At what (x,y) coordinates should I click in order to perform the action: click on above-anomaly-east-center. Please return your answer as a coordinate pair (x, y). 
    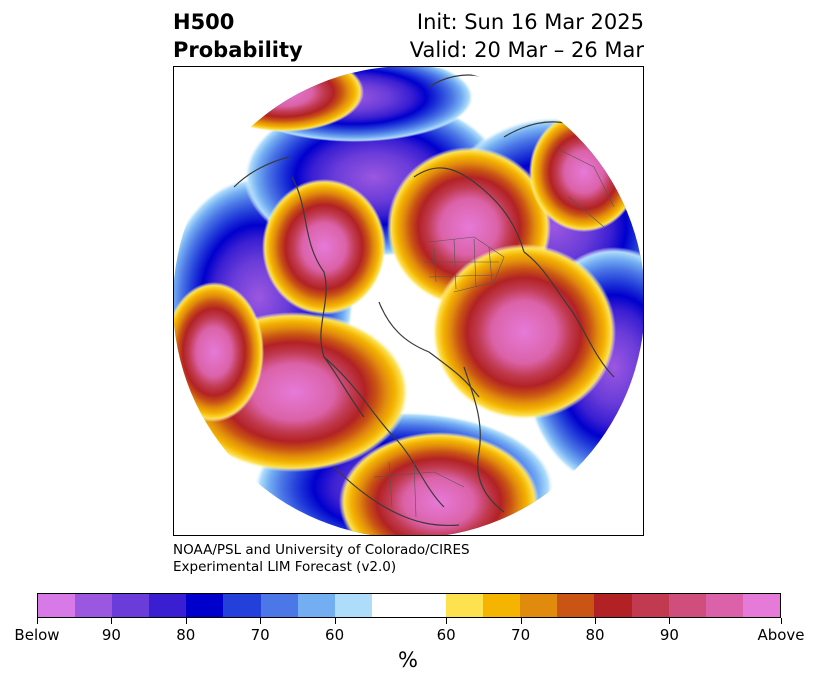
    Looking at the image, I should click on (524, 332).